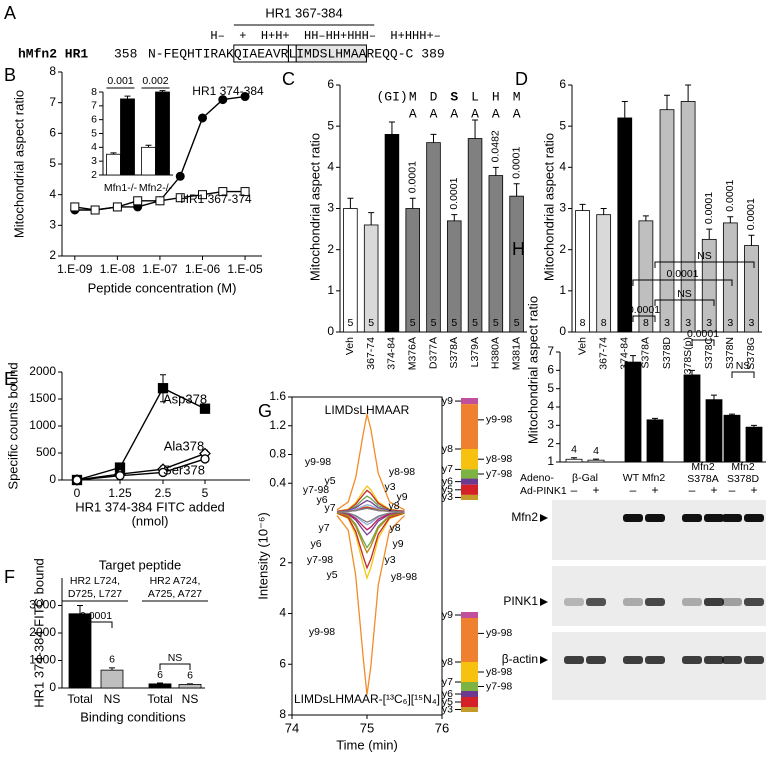 This screenshot has width=774, height=762. Describe the element at coordinates (404, 577) in the screenshot. I see `trace-label: y8-98` at that location.